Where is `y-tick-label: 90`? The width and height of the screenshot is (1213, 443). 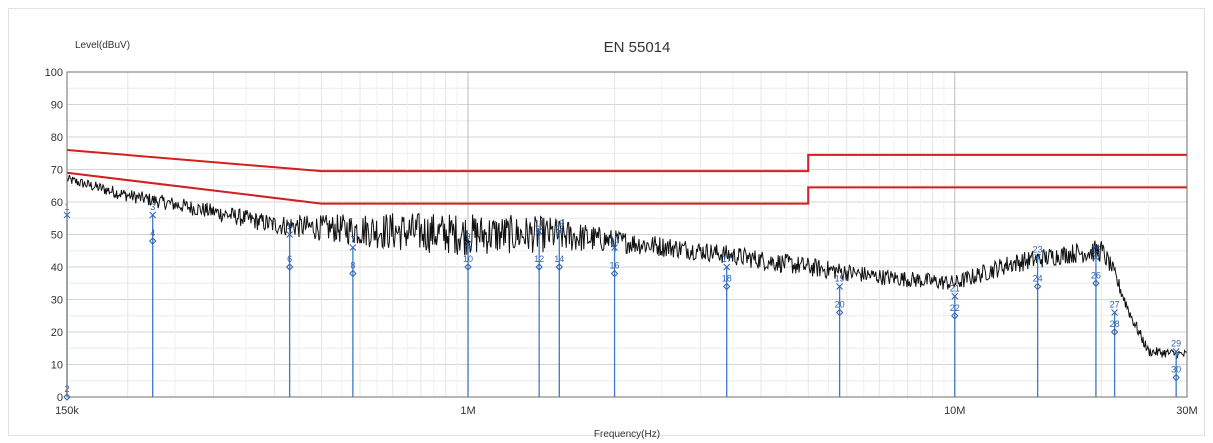
y-tick-label: 90 is located at coordinates (57, 106).